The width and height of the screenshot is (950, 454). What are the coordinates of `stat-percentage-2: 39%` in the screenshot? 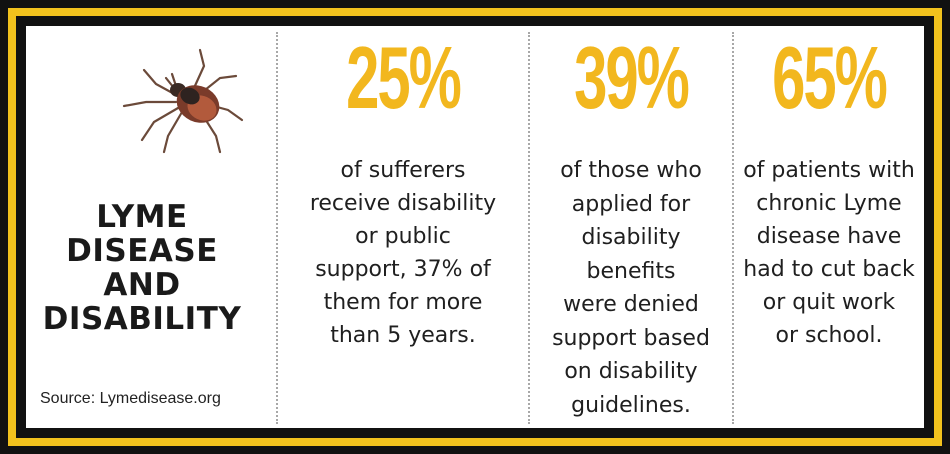 It's located at (632, 77).